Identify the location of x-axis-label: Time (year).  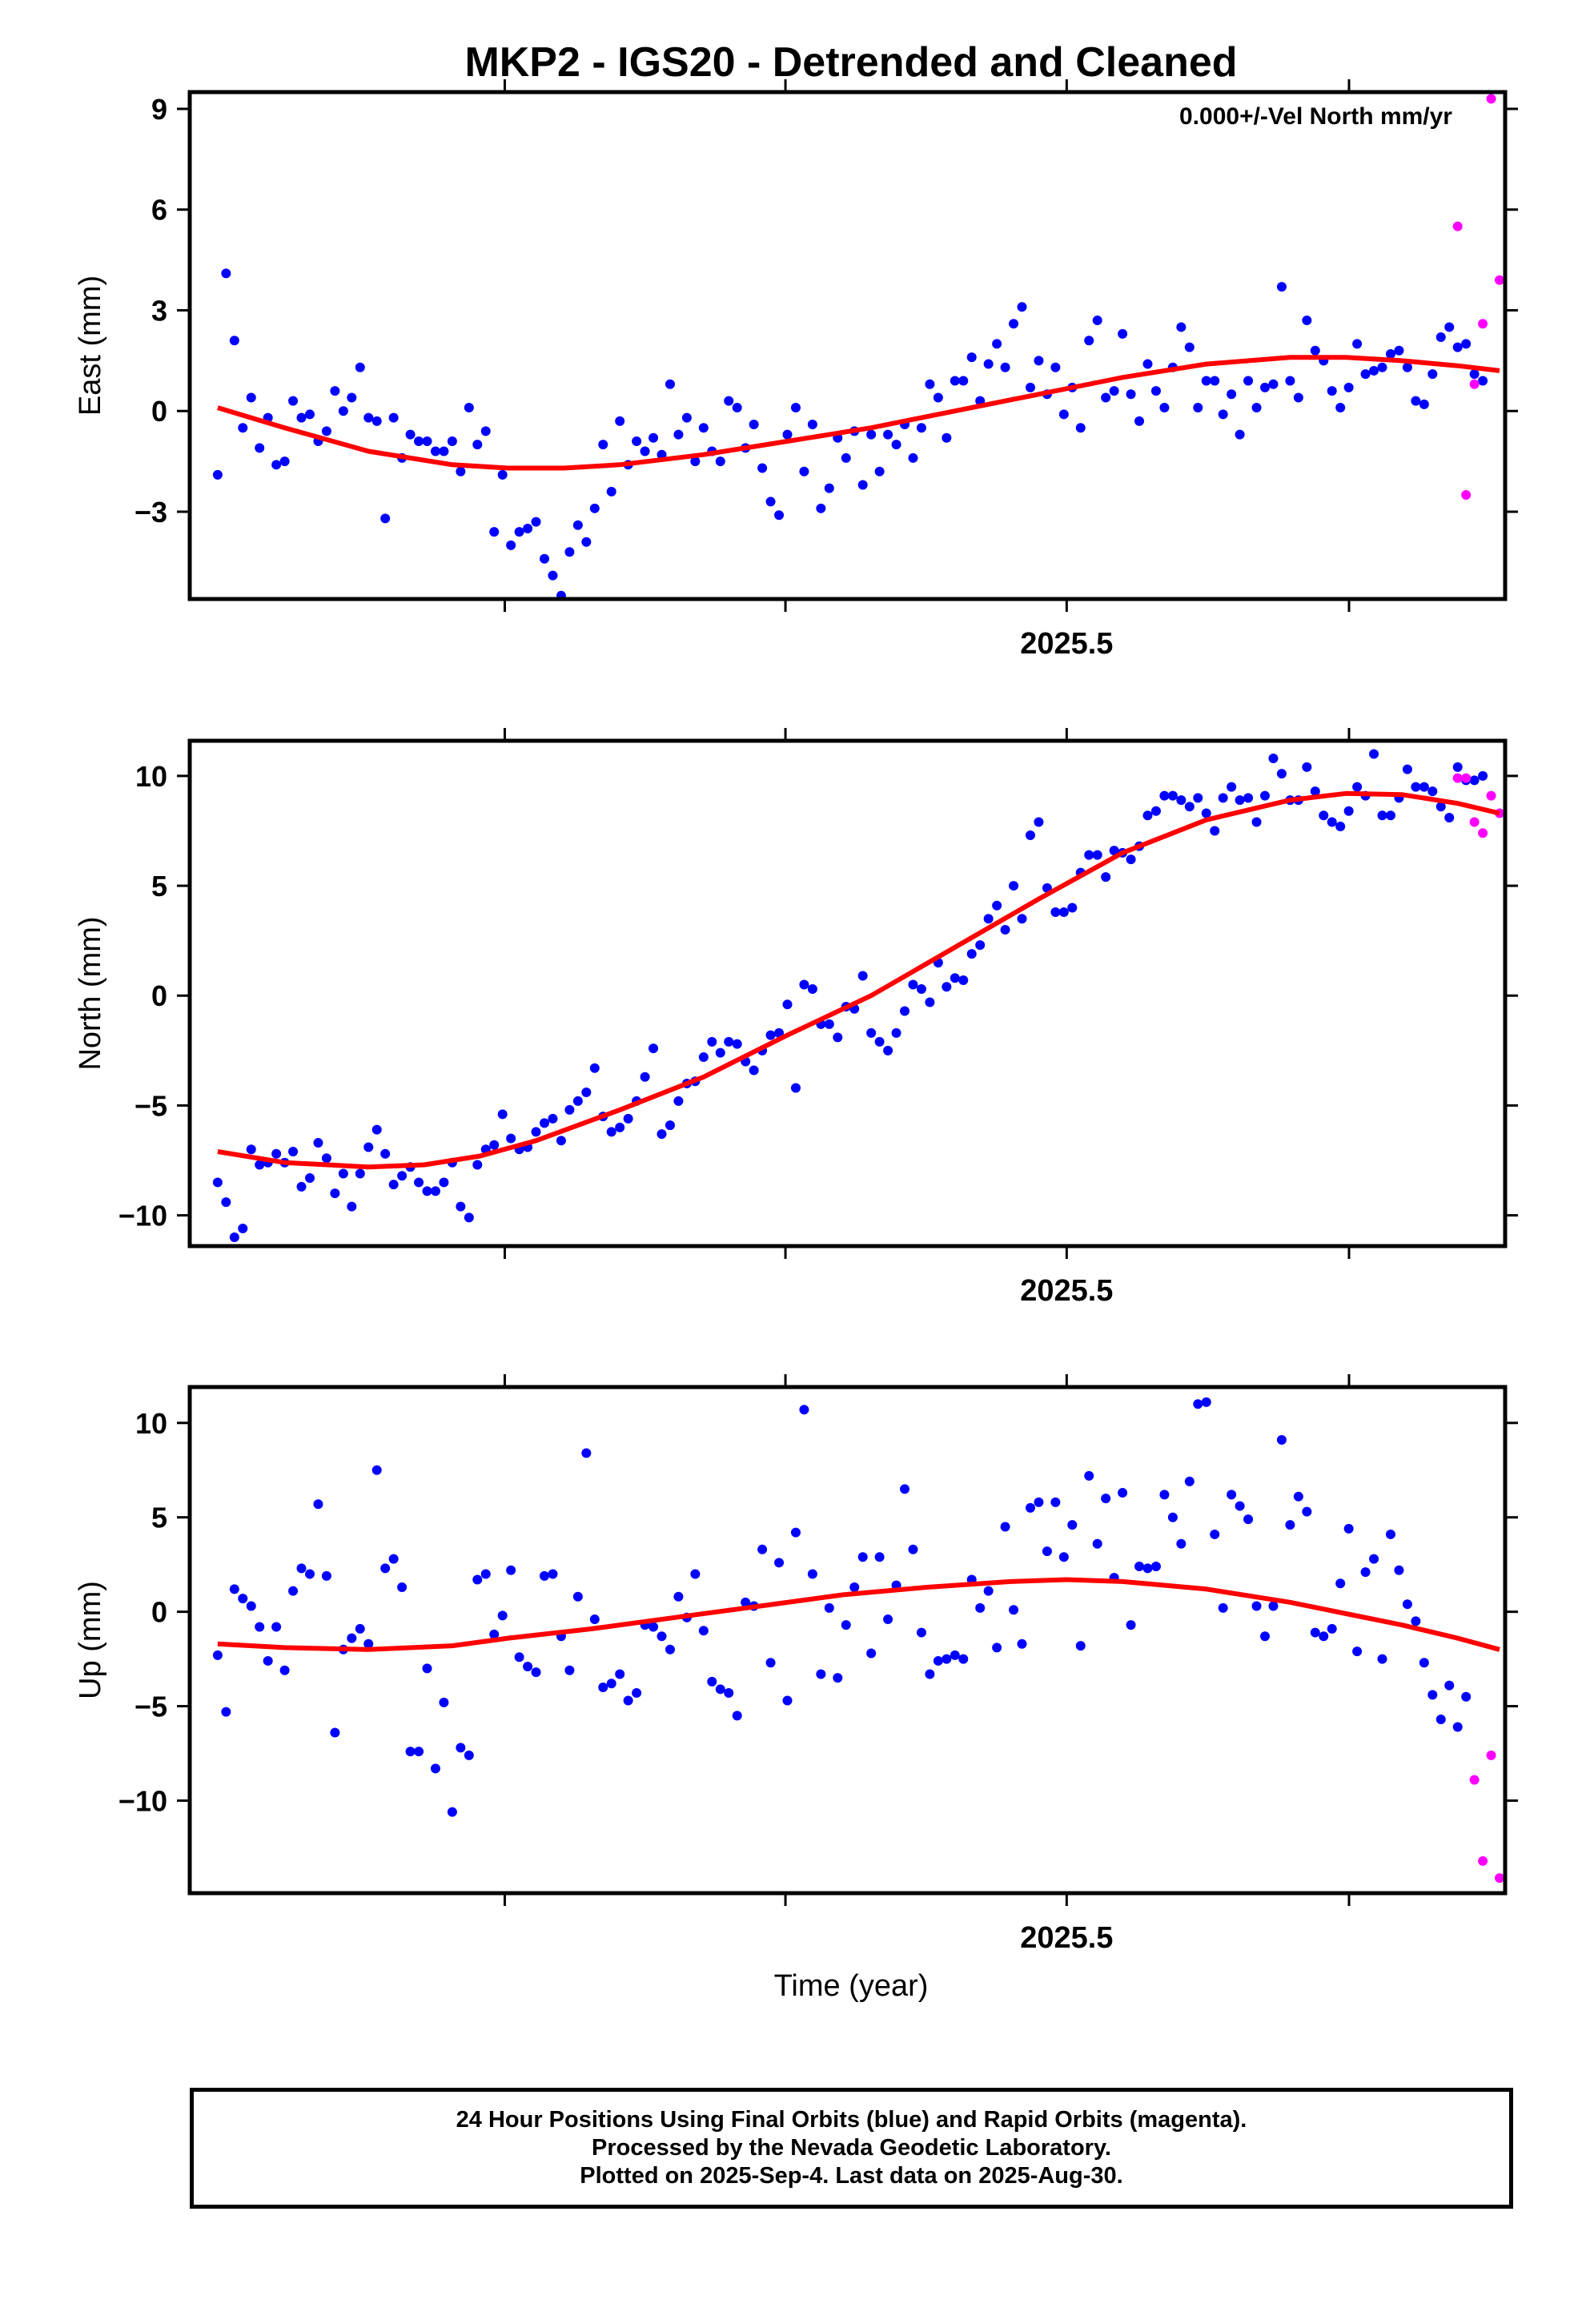
(851, 1986).